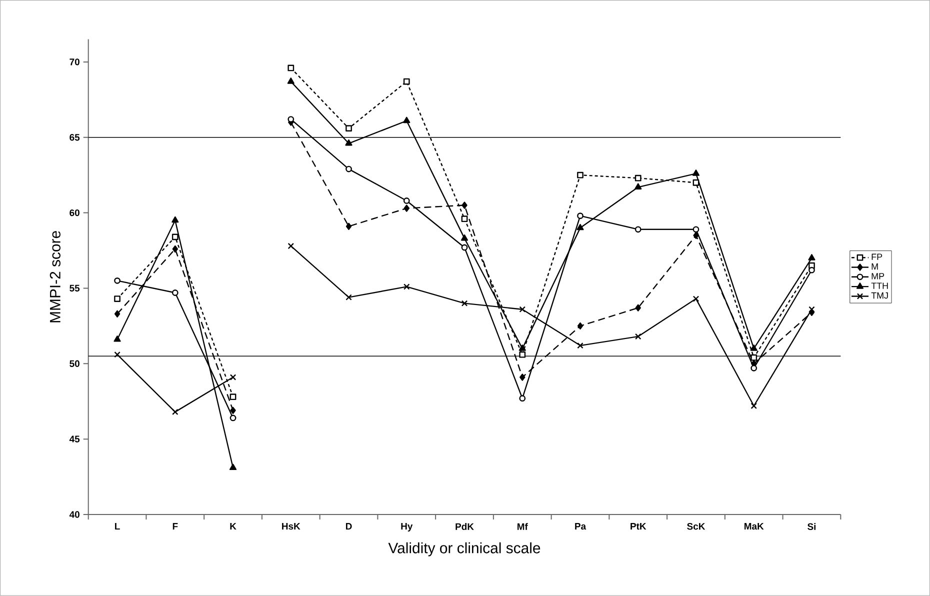 This screenshot has height=596, width=930. Describe the element at coordinates (75, 62) in the screenshot. I see `y-tick-label: 70` at that location.